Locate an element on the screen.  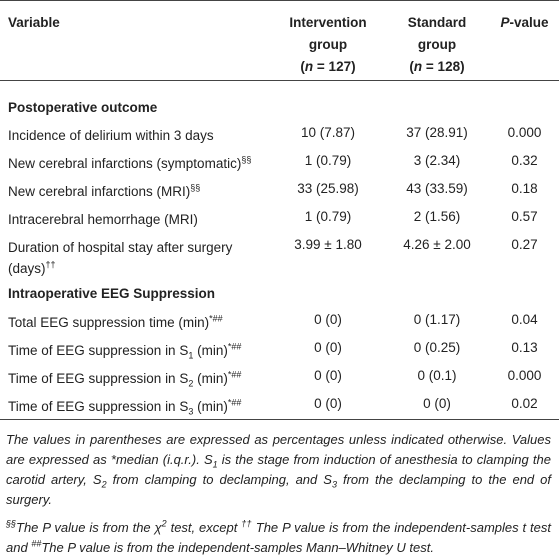
row-label: Incidence of delirium within 3 days is located at coordinates (136, 135).